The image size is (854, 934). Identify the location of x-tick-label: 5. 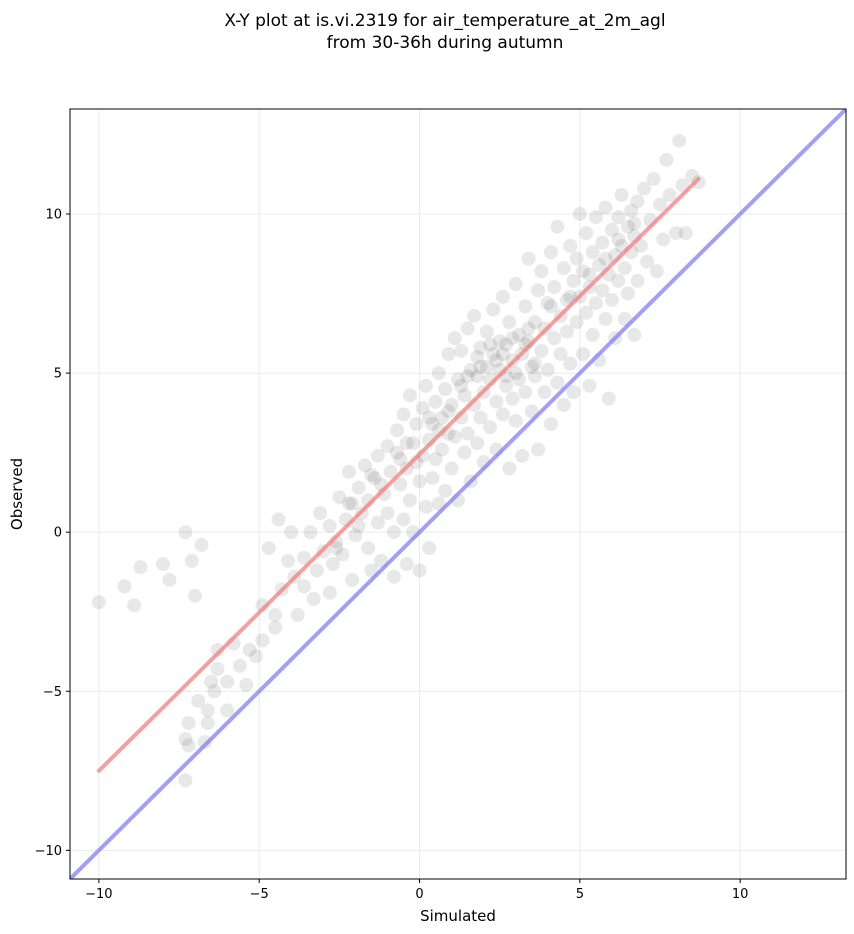
(580, 894).